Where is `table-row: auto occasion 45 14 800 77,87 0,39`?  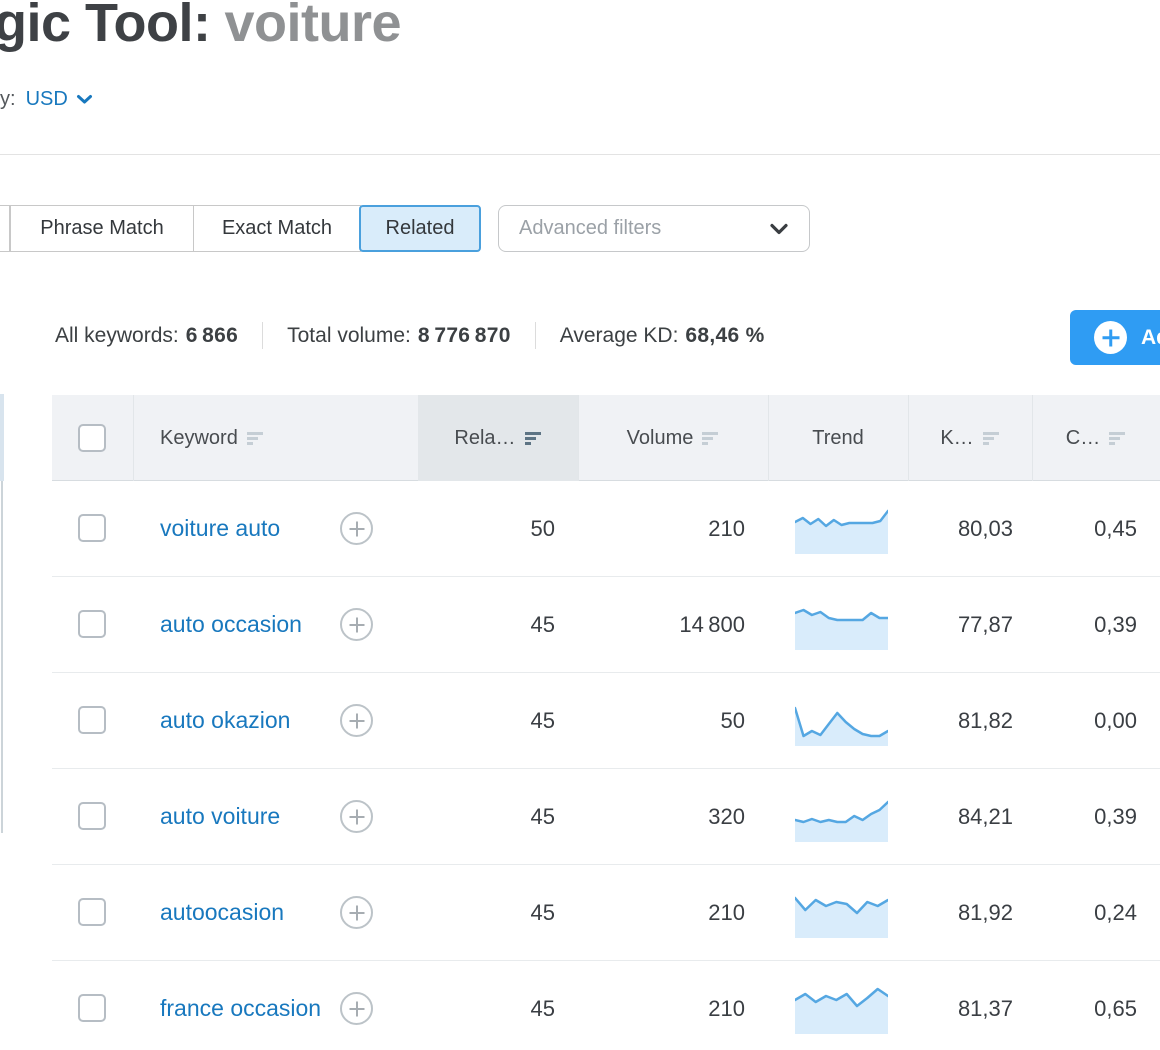 table-row: auto occasion 45 14 800 77,87 0,39 is located at coordinates (606, 625).